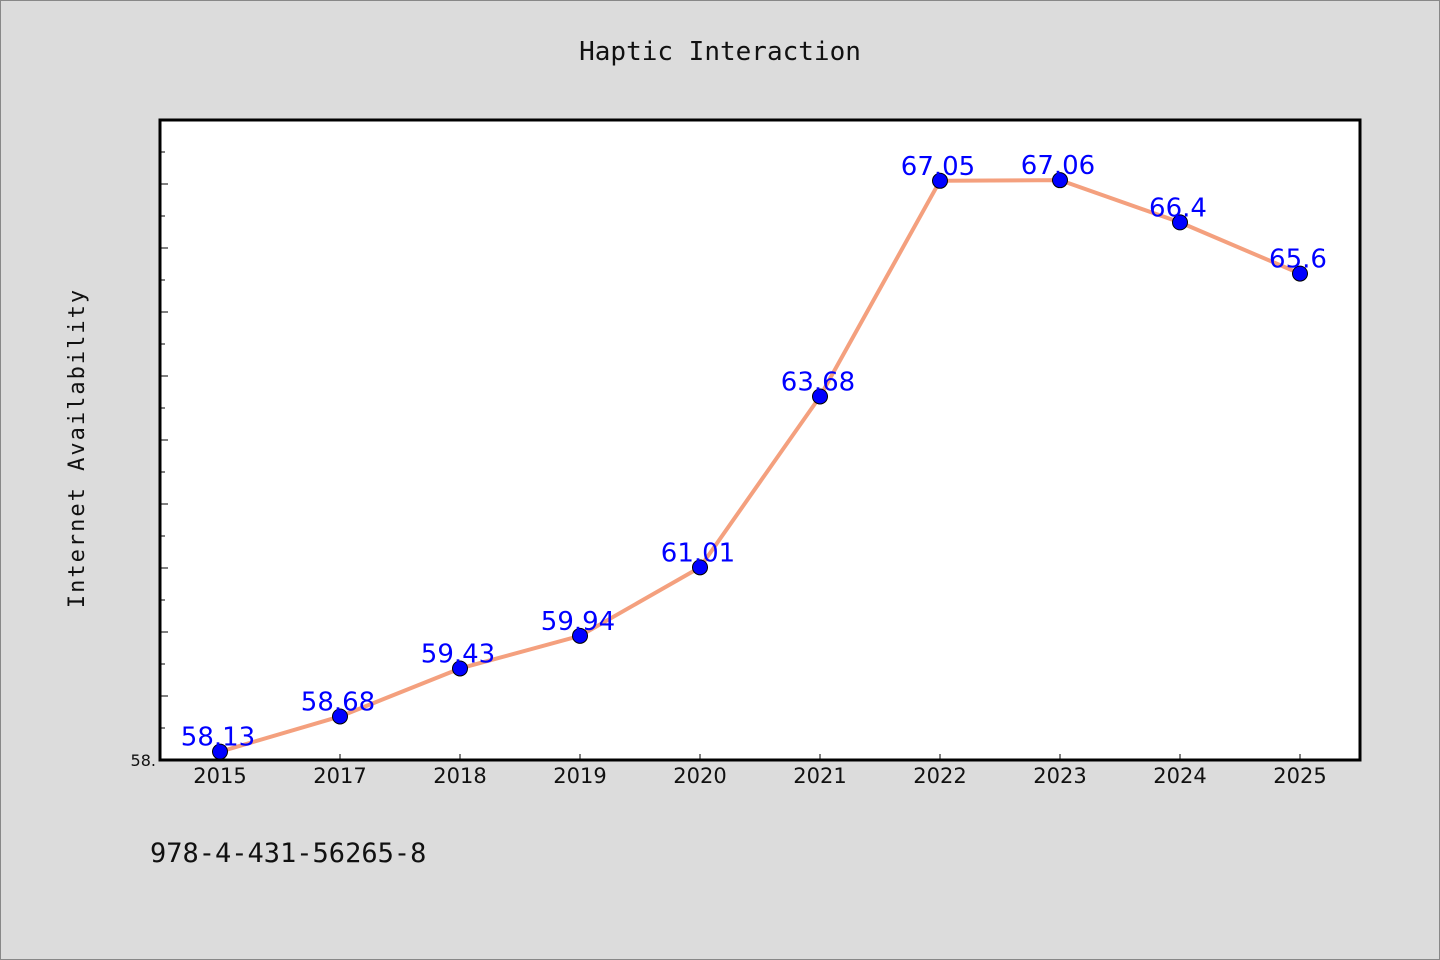  I want to click on x-axis-ticks: 2015 2017 2018 2019 2020 2021 2022 2023 2024 2025, so click(760, 771).